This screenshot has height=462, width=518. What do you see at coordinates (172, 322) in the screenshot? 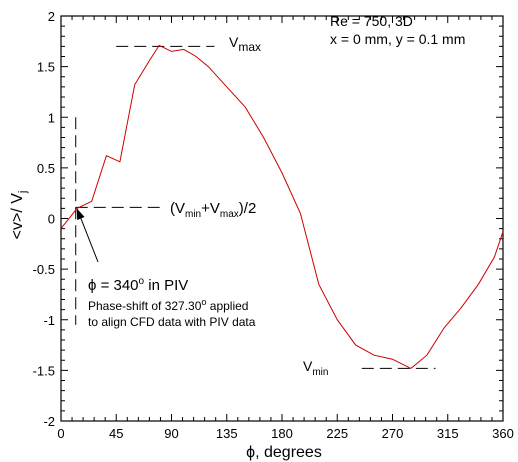
I see `phase-shift-line-2: to align CFD data with PIV data` at bounding box center [172, 322].